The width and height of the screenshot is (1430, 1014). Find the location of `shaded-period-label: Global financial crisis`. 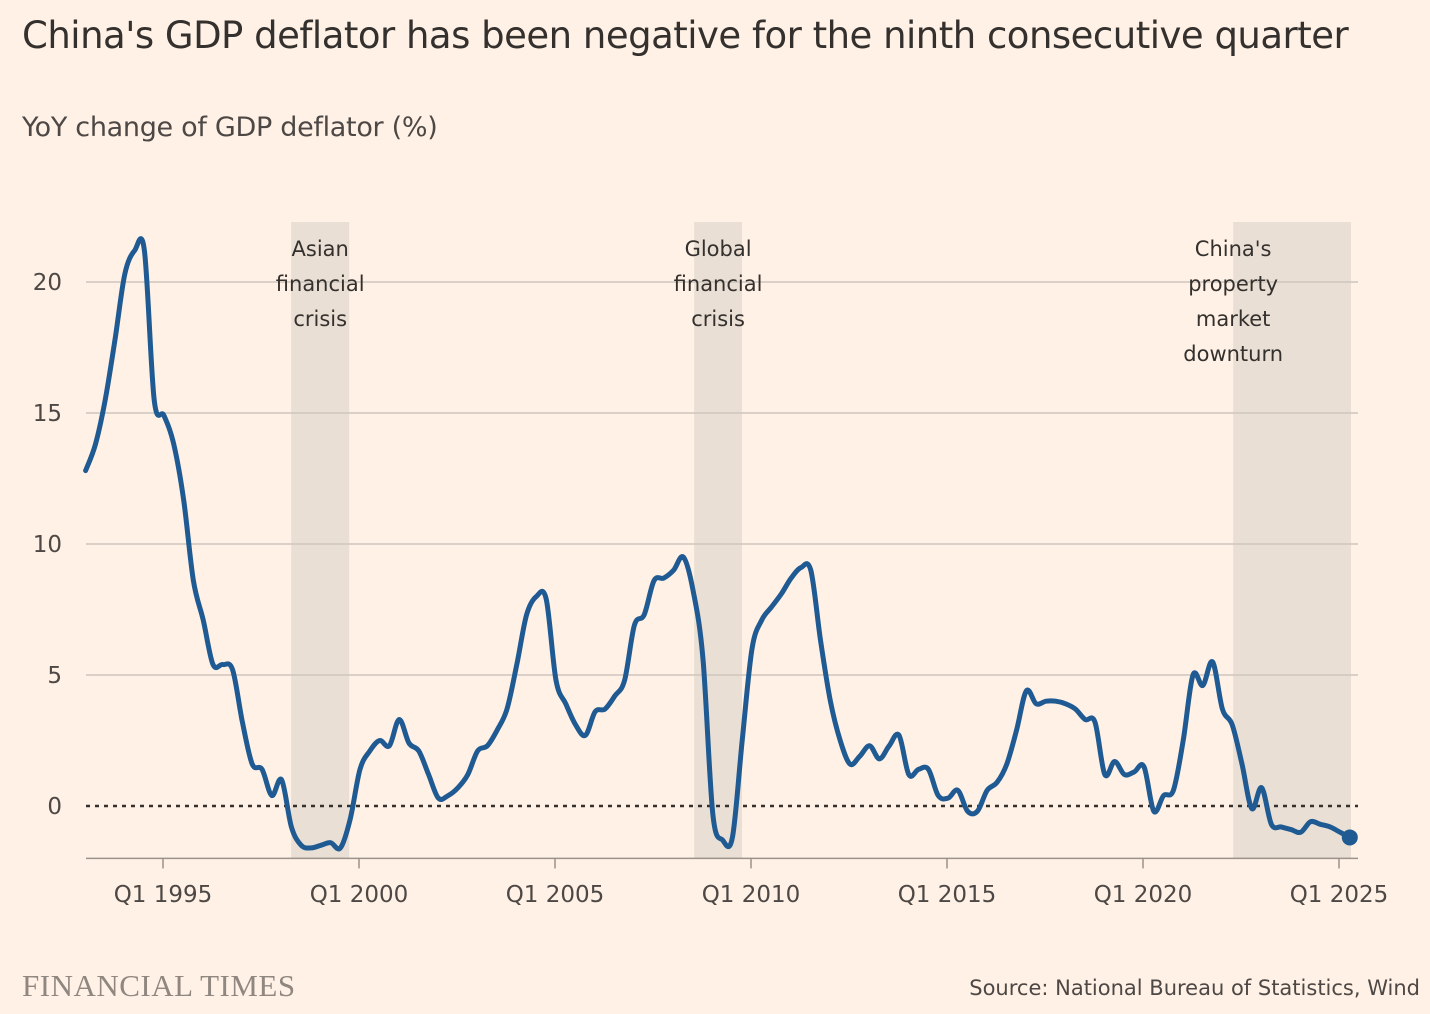

shaded-period-label: Global financial crisis is located at coordinates (718, 284).